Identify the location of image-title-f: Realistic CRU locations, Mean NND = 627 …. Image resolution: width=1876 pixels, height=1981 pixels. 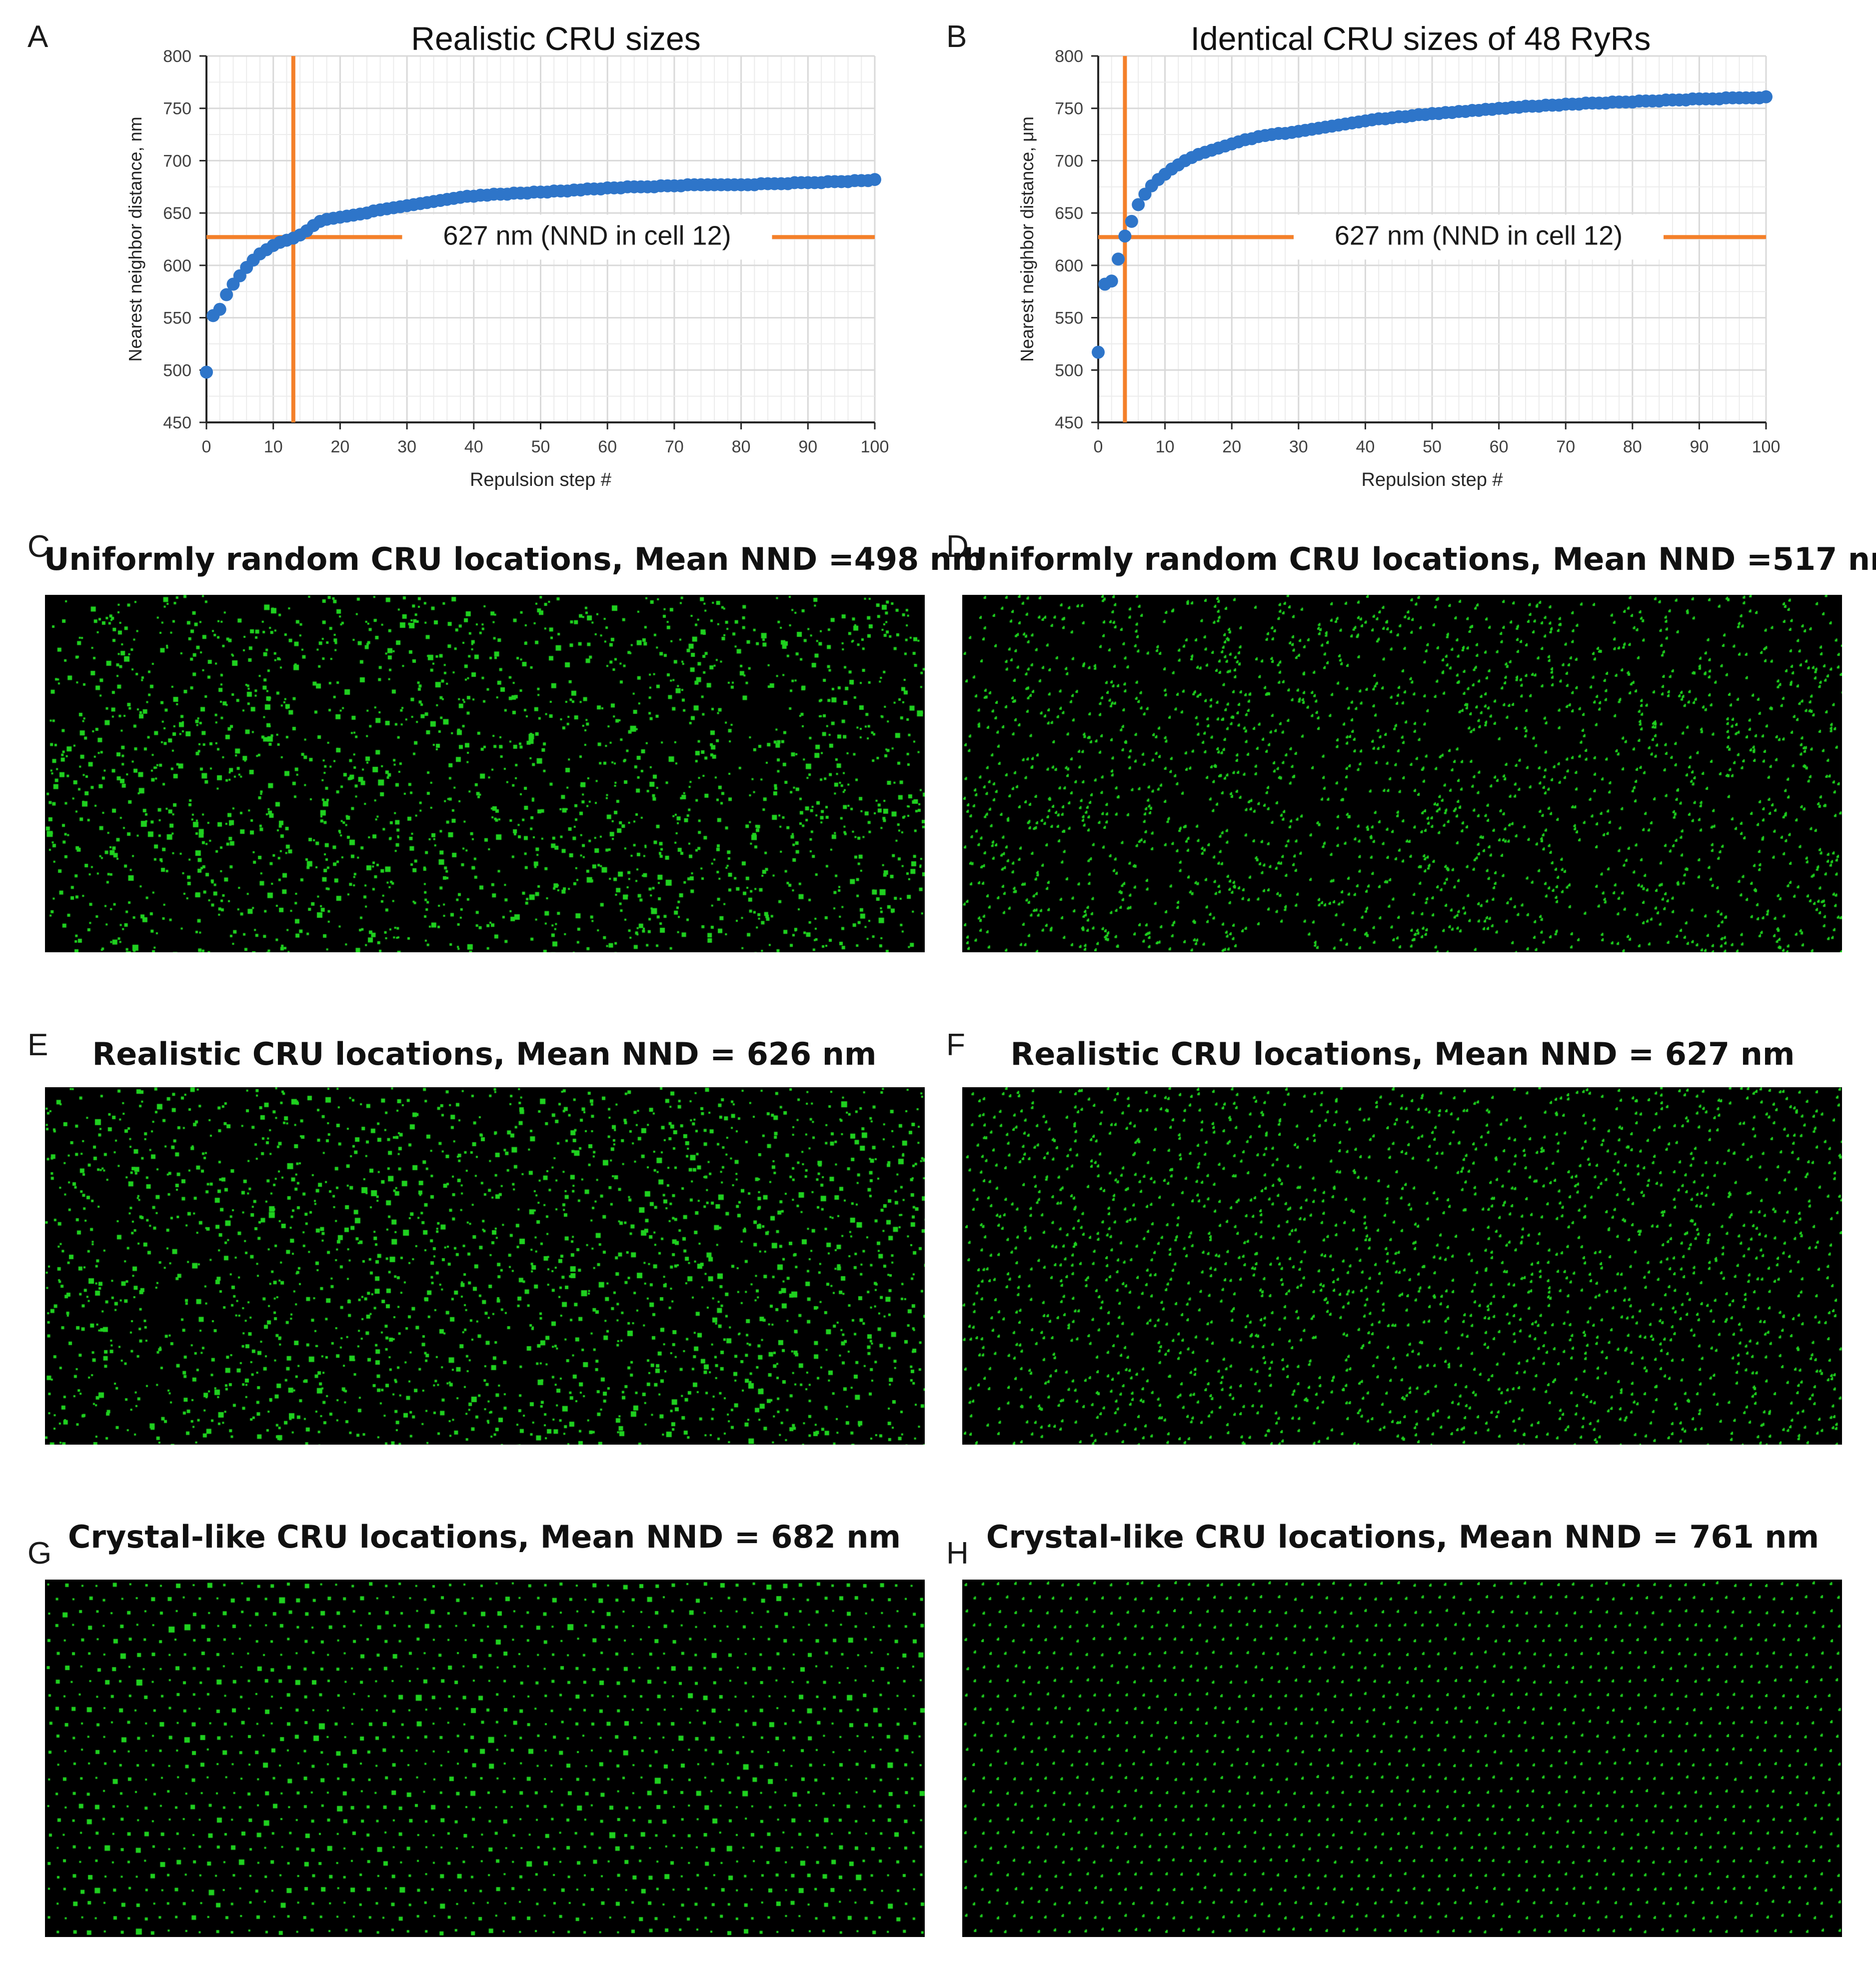
(1402, 1054).